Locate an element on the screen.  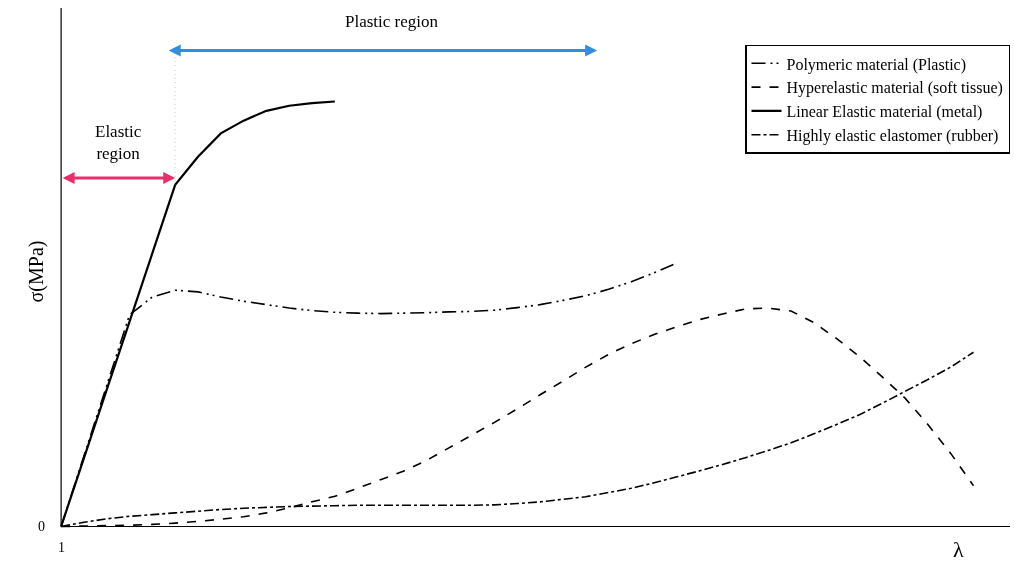
legend-label: Polymeric material (Plastic) is located at coordinates (876, 64).